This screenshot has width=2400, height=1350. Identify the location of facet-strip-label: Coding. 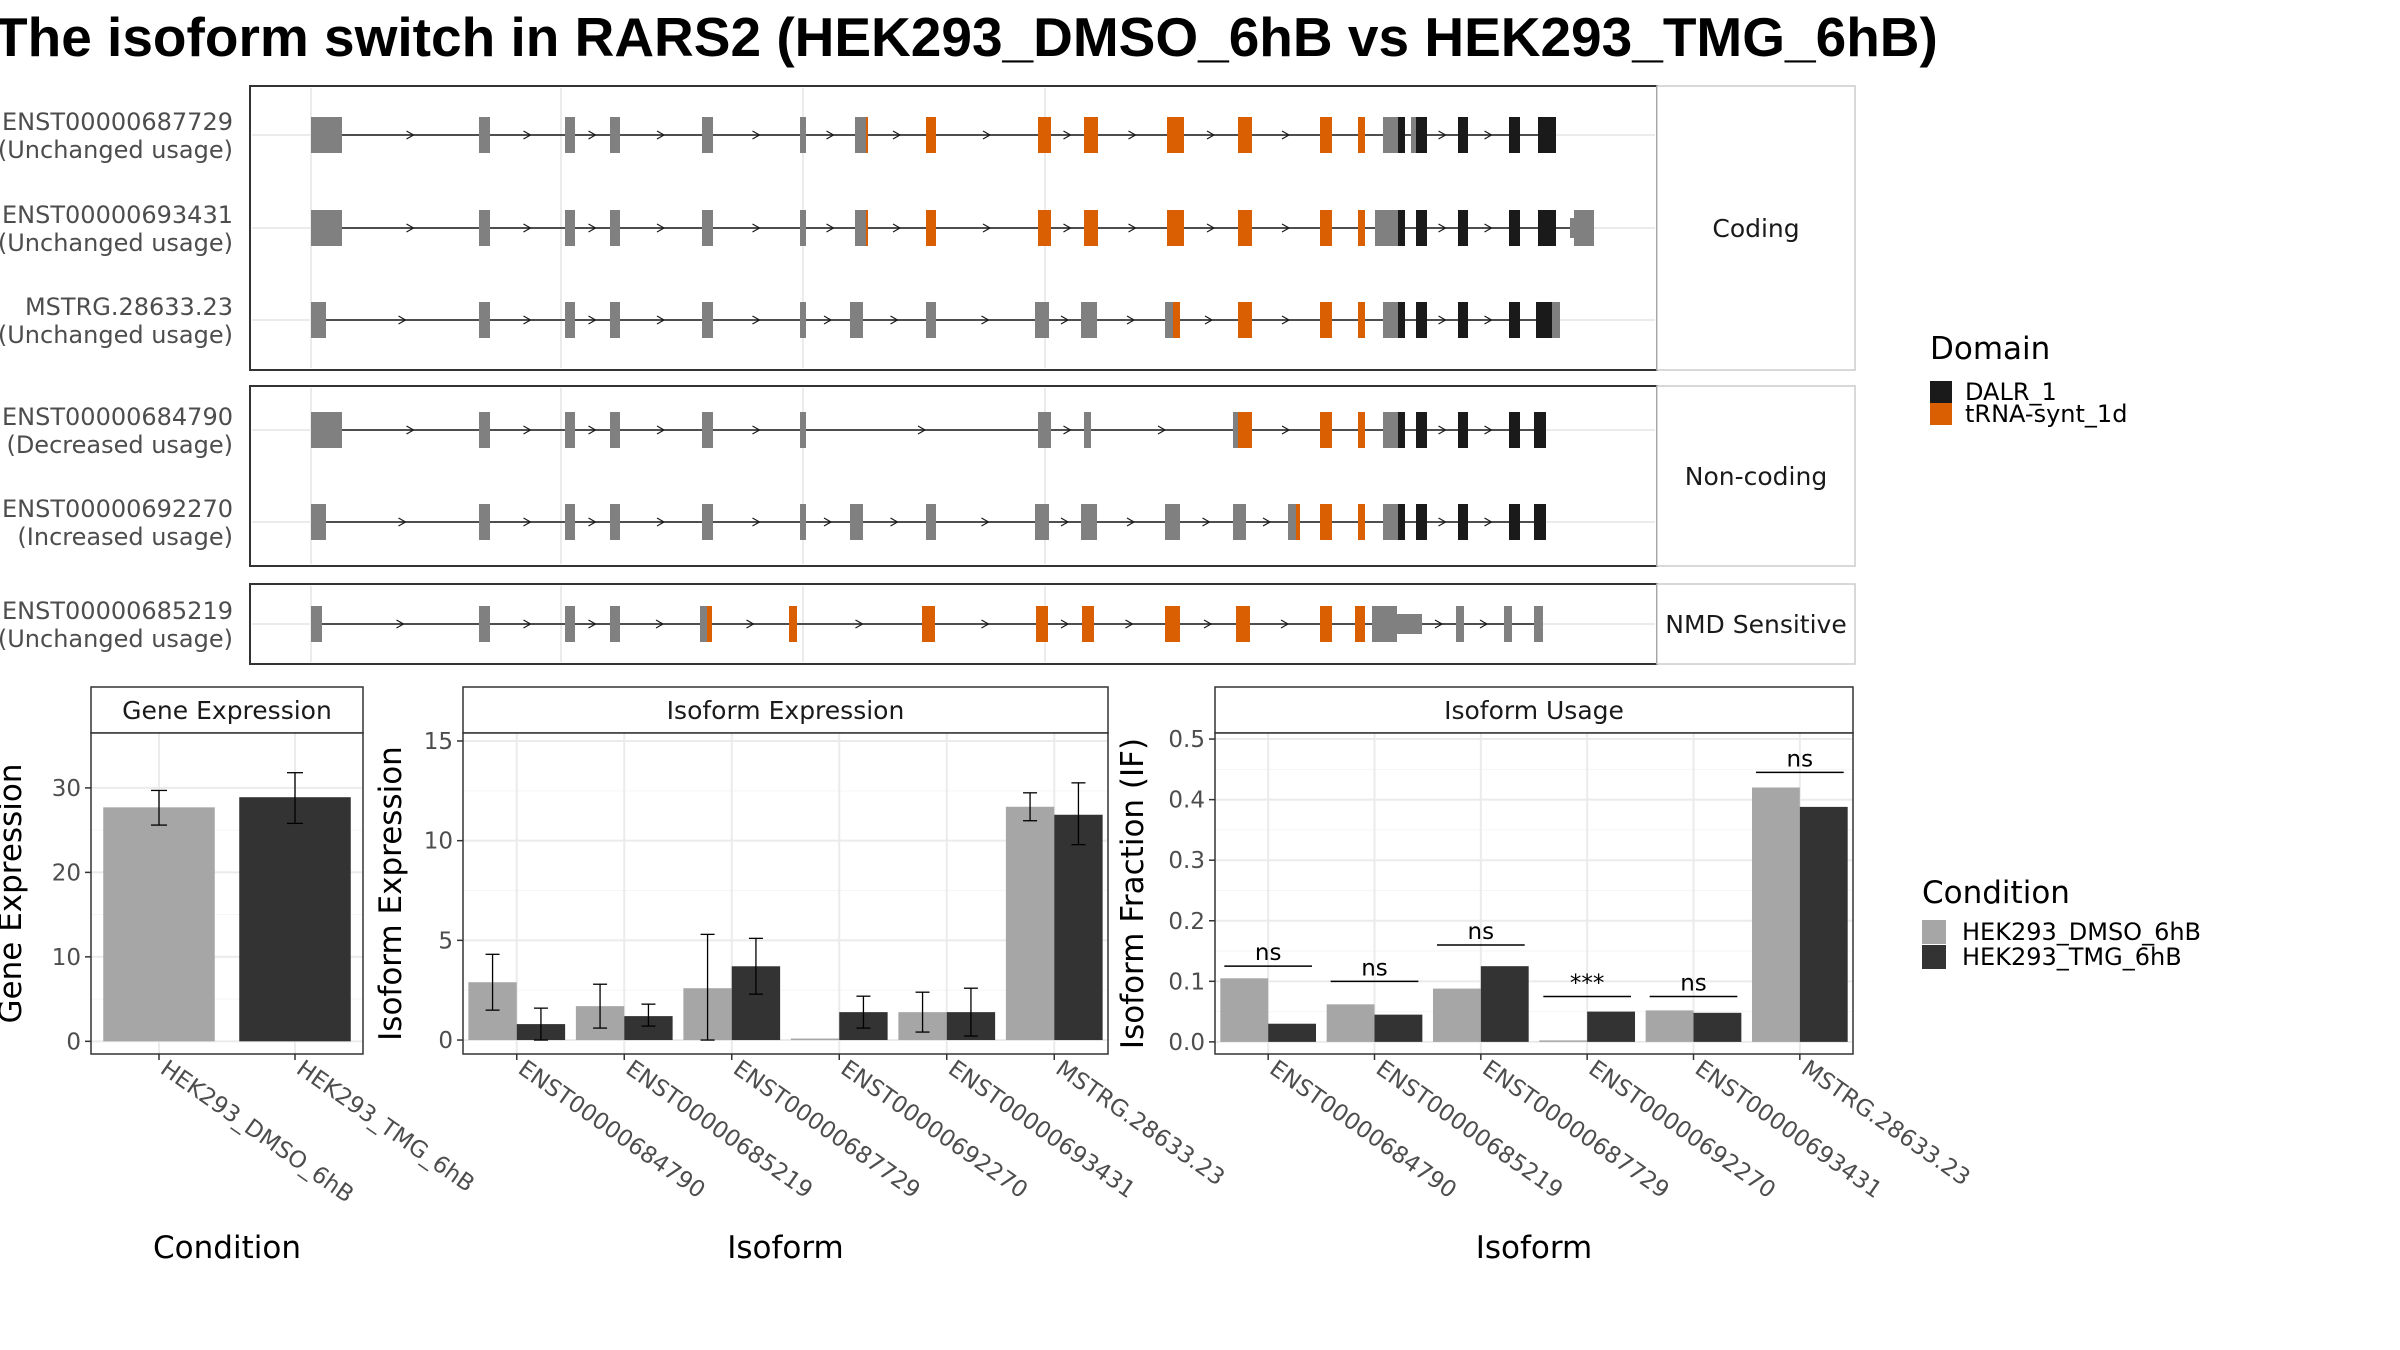
(1755, 228).